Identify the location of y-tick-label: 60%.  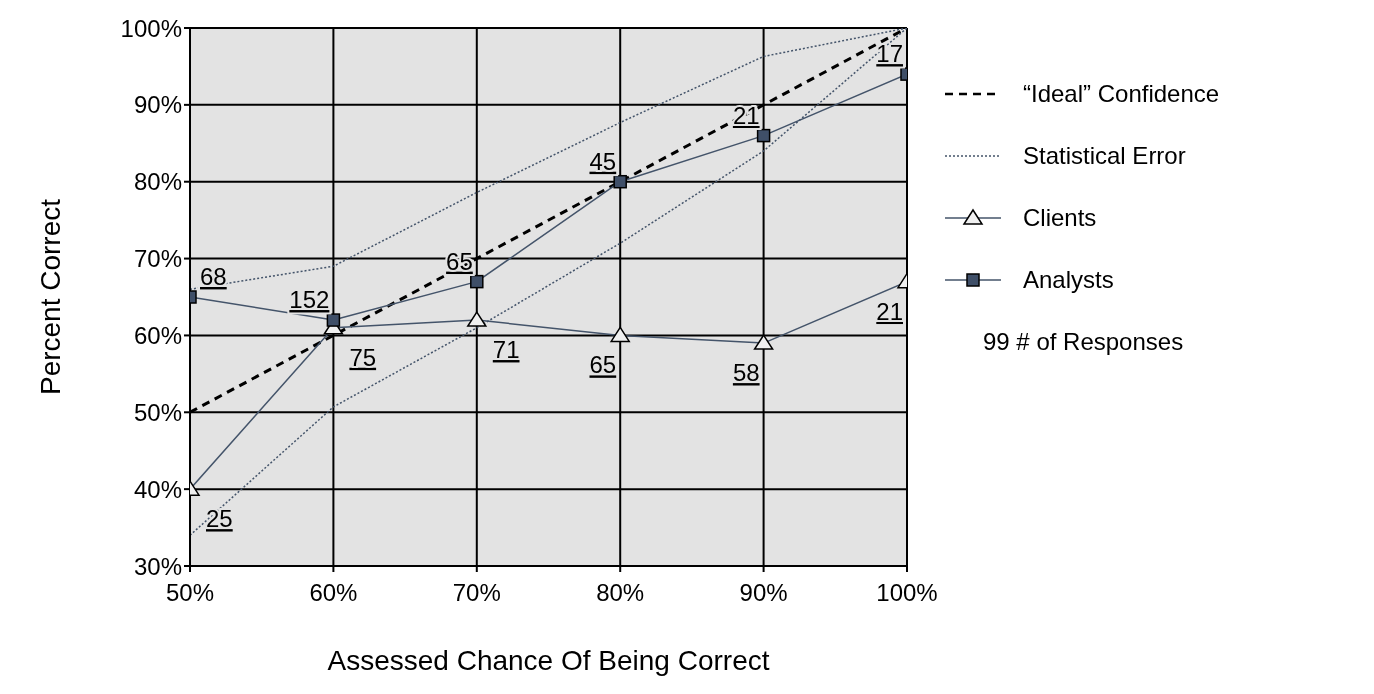
(157, 335).